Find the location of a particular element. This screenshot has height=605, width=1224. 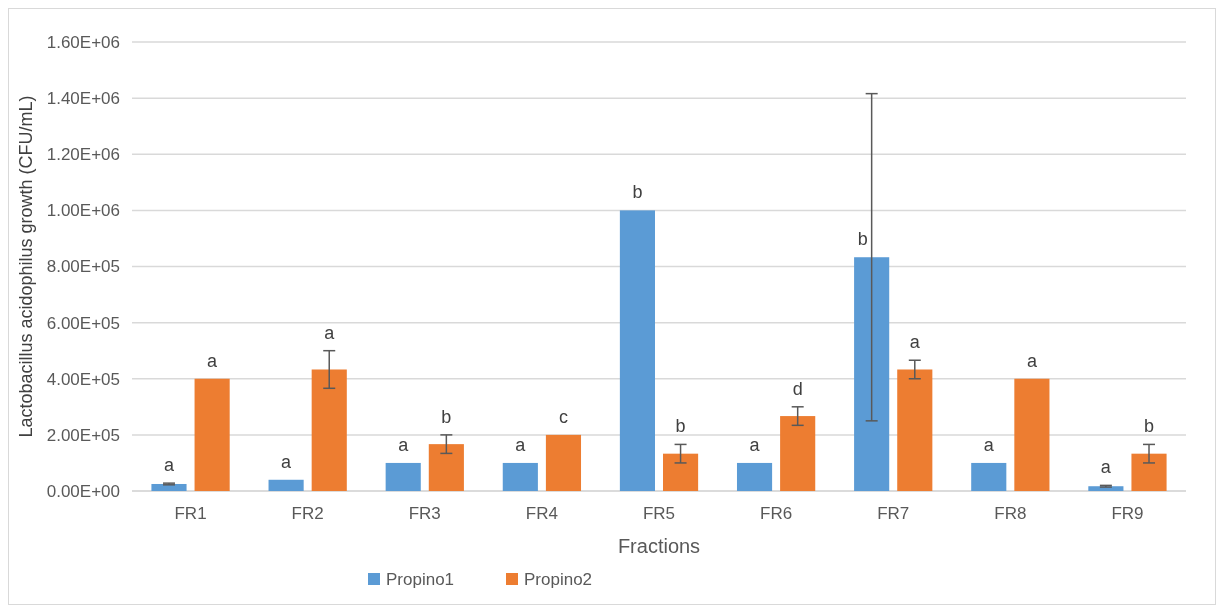

y-tick-label: 0.00E+00 is located at coordinates (83, 491).